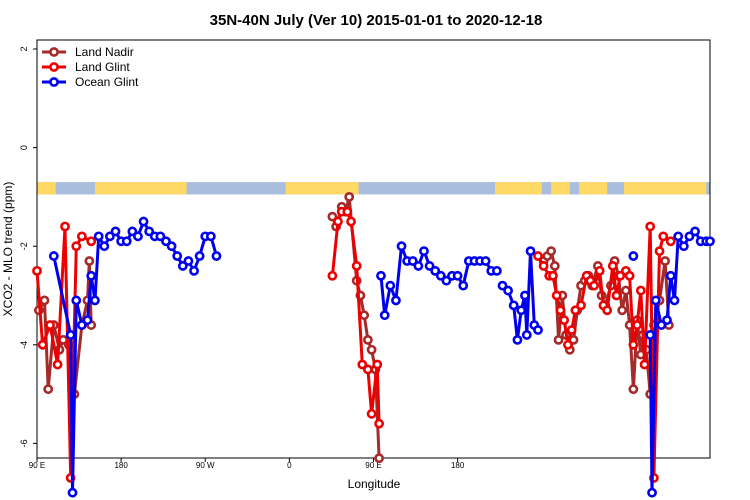 The width and height of the screenshot is (750, 500). Describe the element at coordinates (24, 147) in the screenshot. I see `y-tick-label: 0` at that location.